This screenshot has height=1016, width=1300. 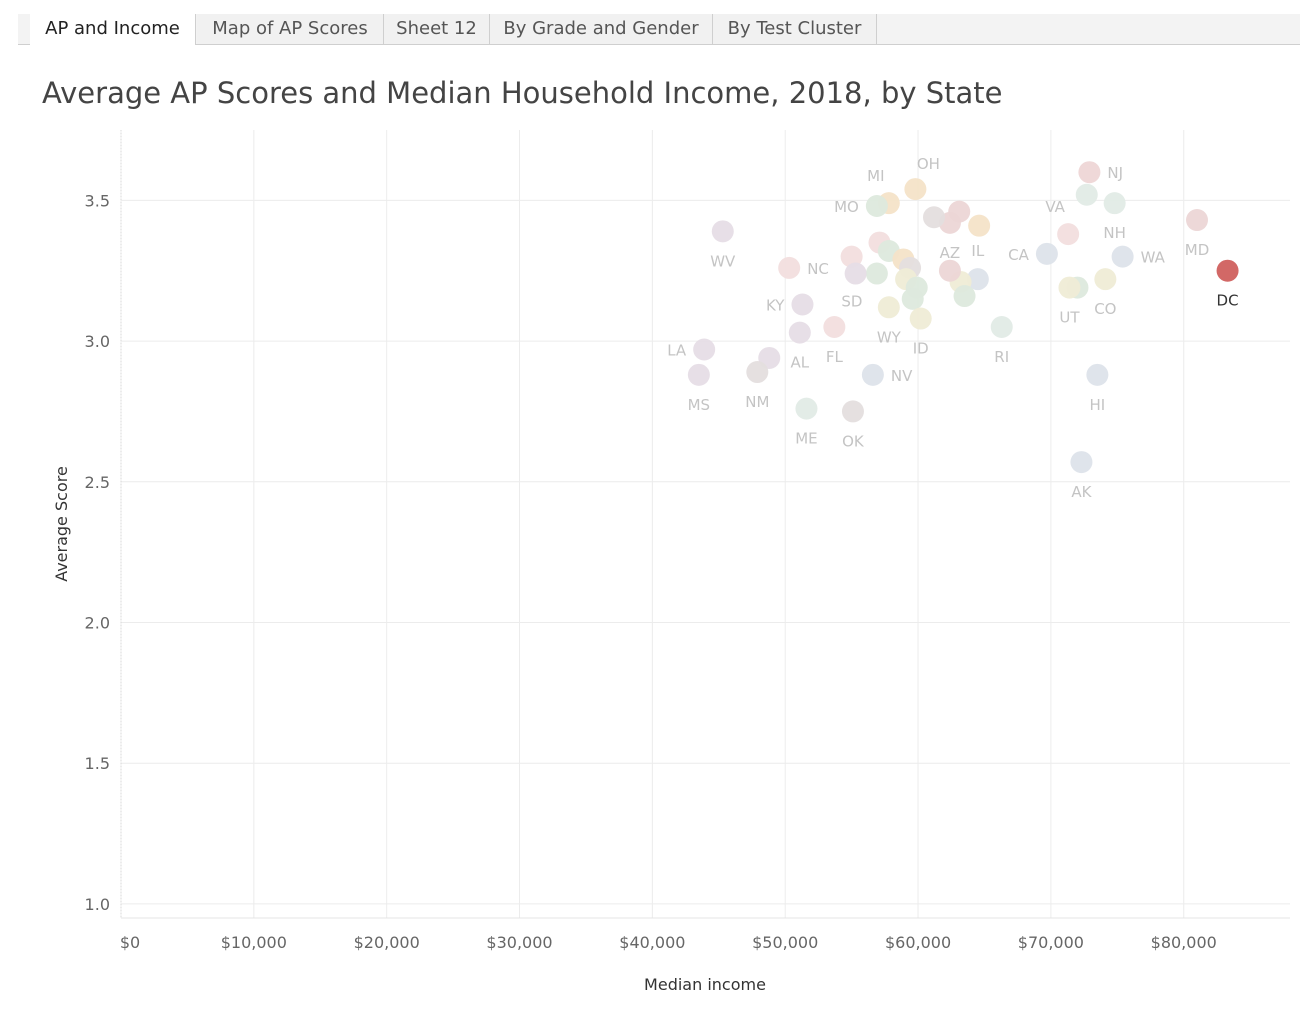 What do you see at coordinates (97, 623) in the screenshot?
I see `y-tick-label: 2.0` at bounding box center [97, 623].